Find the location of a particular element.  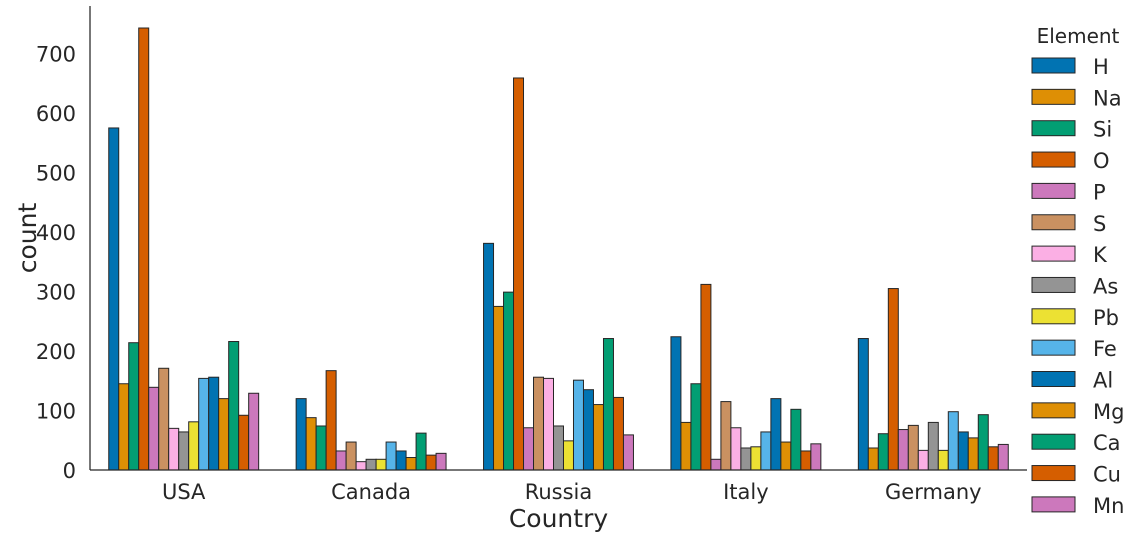

bar-germany-h is located at coordinates (863, 404).